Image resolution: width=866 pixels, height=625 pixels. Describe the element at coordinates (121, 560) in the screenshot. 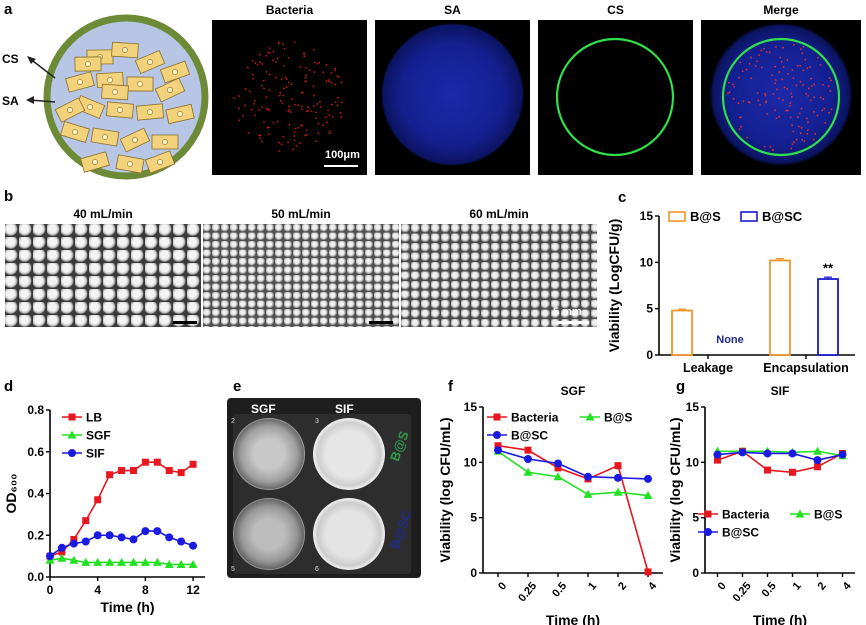

I see `series-sgf` at that location.